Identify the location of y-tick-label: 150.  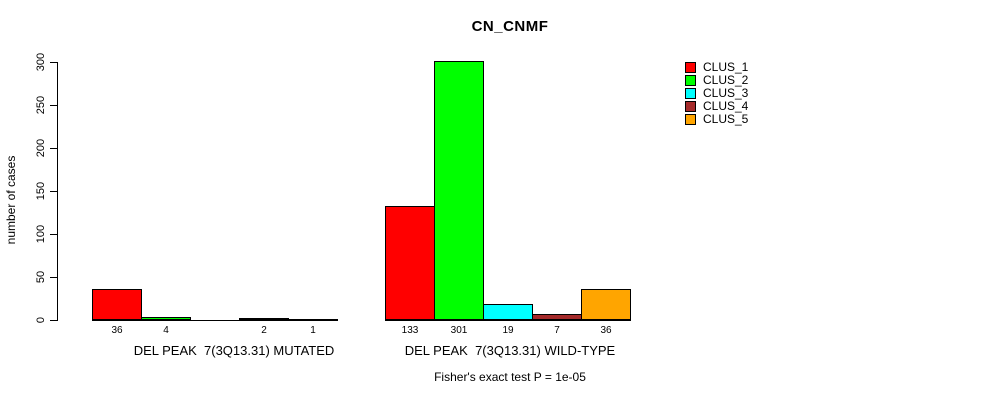
(41, 191).